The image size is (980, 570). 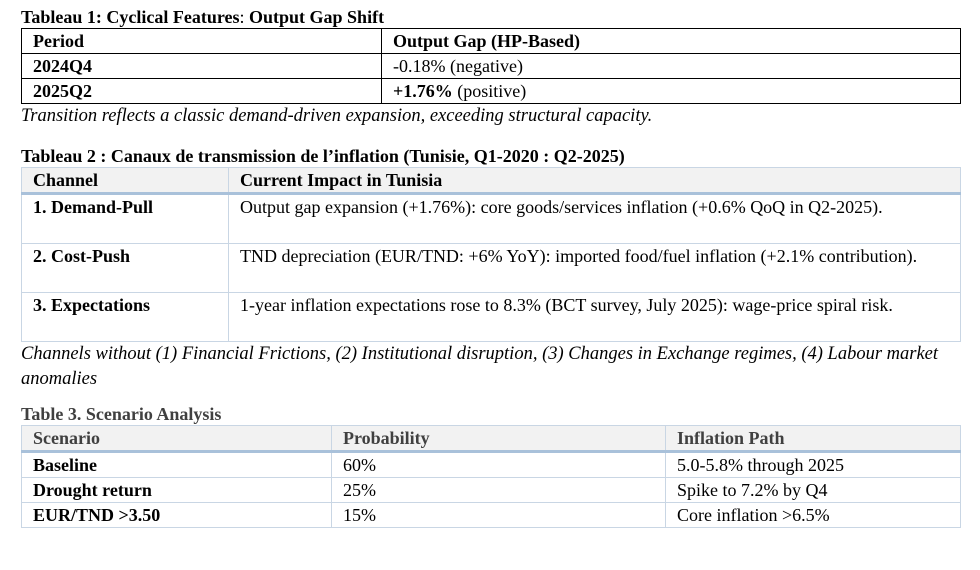 What do you see at coordinates (176, 464) in the screenshot?
I see `table3-scenario-cell: Baseline` at bounding box center [176, 464].